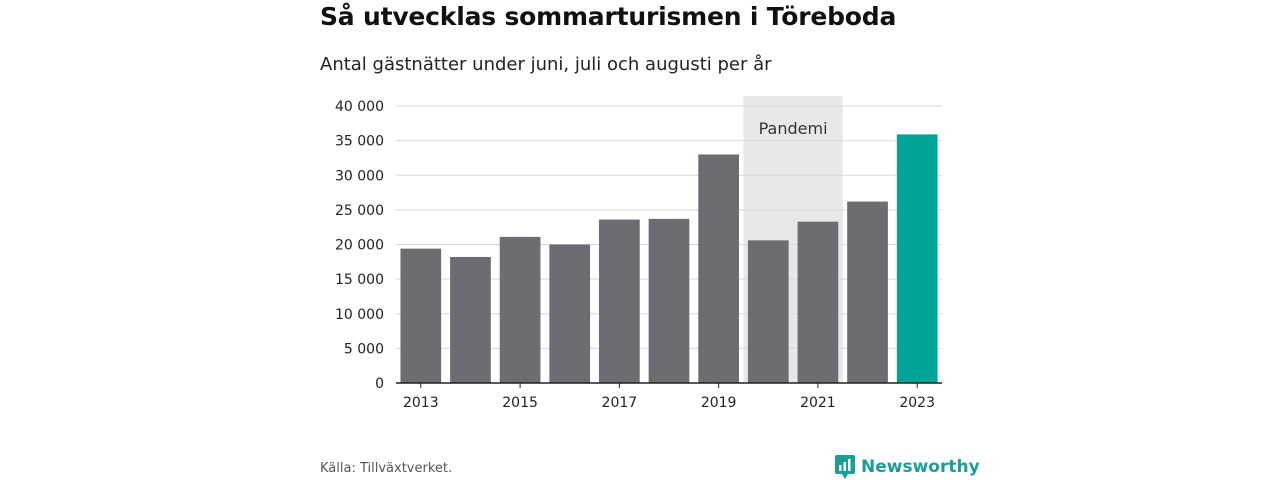 The image size is (1280, 480). What do you see at coordinates (520, 309) in the screenshot?
I see `bar-2015` at bounding box center [520, 309].